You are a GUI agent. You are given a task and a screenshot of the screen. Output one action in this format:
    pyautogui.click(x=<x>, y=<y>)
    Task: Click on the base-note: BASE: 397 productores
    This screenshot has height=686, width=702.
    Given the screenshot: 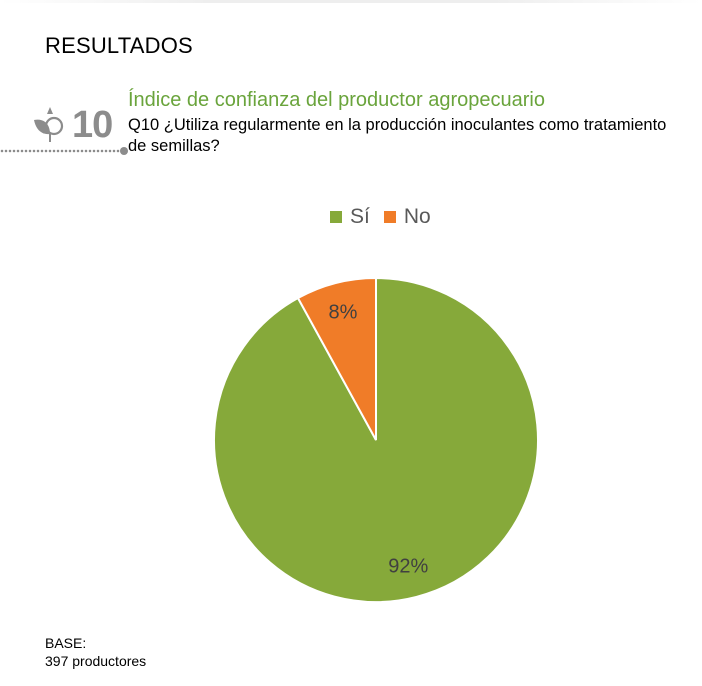 What is the action you would take?
    pyautogui.click(x=95, y=652)
    